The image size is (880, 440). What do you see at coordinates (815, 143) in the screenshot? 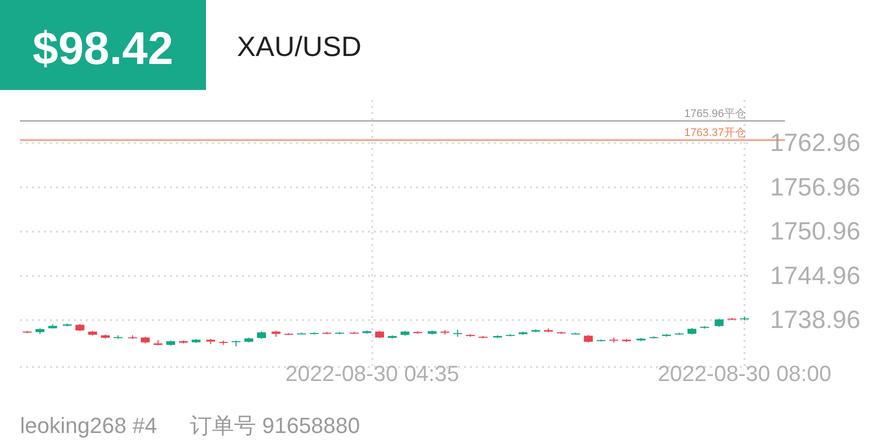
I see `y-tick-label: 1762.96` at bounding box center [815, 143].